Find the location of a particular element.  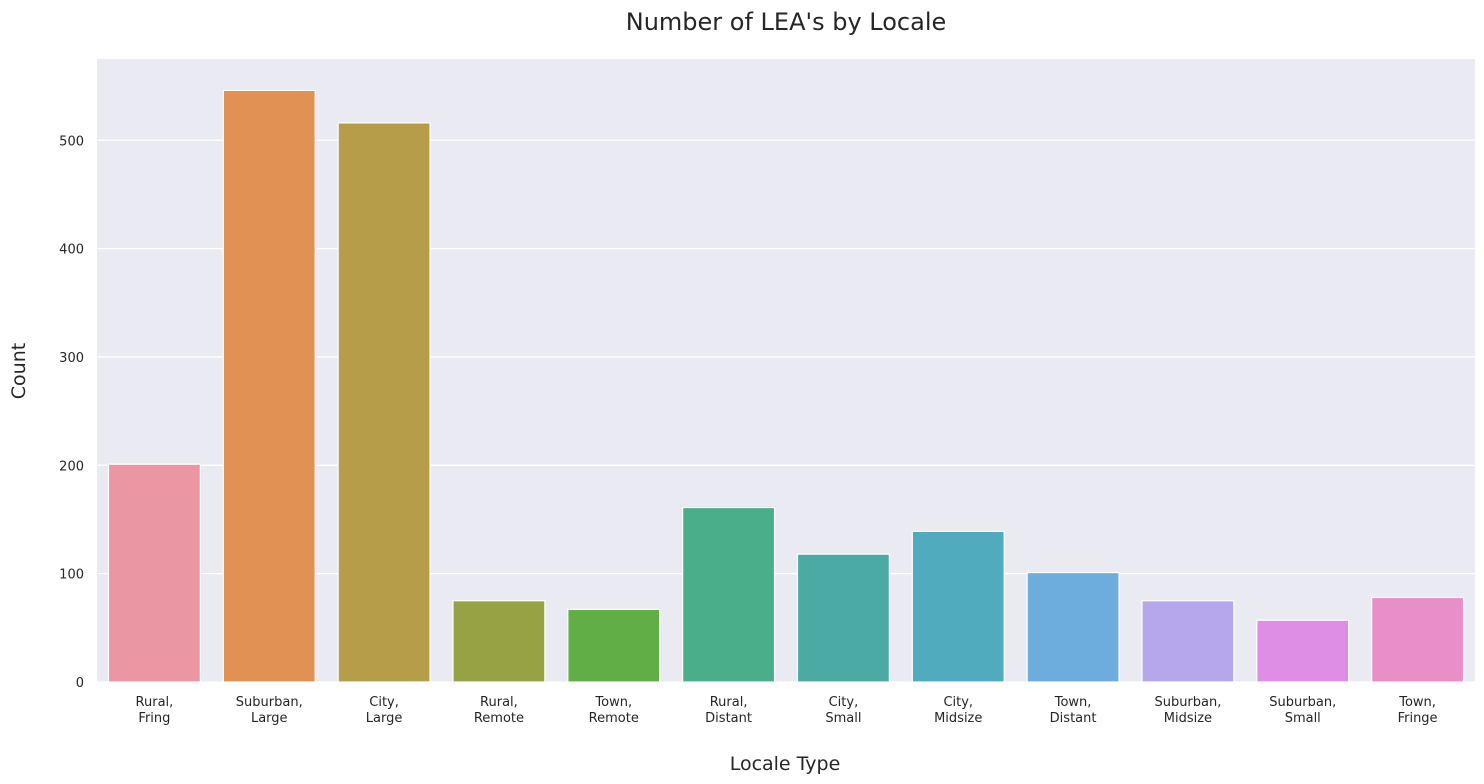

x-tick-label: Suburban, Midsize is located at coordinates (1187, 710).